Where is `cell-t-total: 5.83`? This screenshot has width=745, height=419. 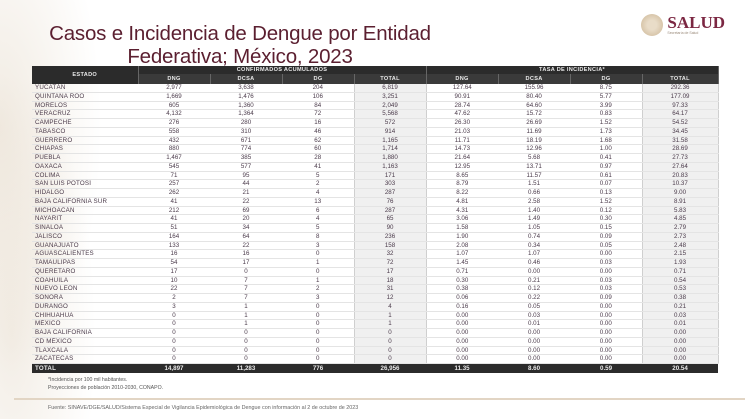
cell-t-total: 5.83 is located at coordinates (680, 211).